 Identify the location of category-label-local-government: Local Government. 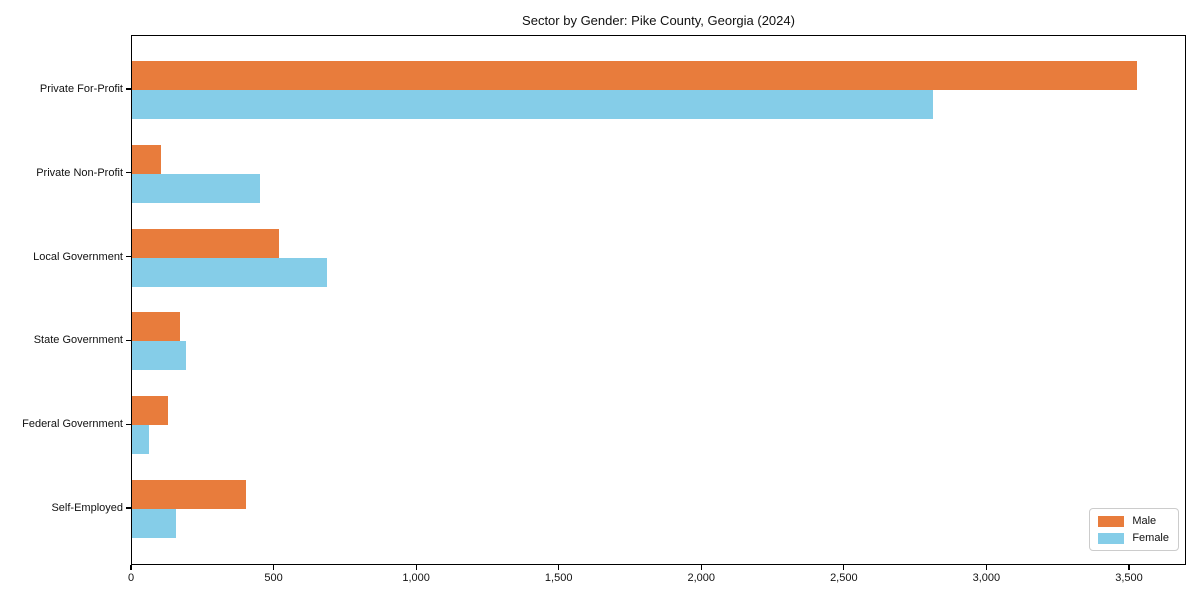
(78, 256).